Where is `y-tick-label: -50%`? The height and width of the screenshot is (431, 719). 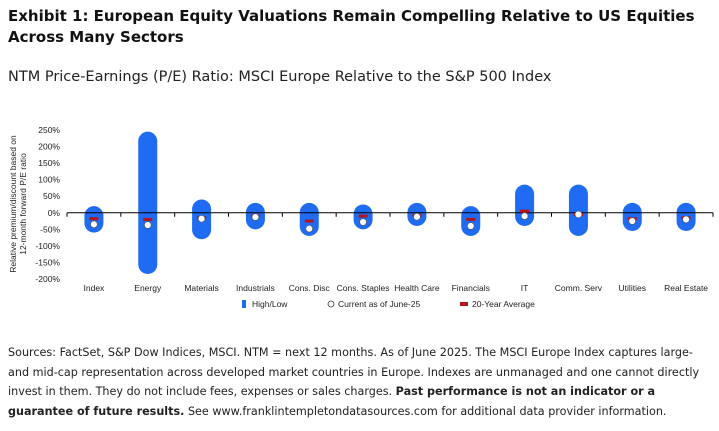 y-tick-label: -50% is located at coordinates (50, 229).